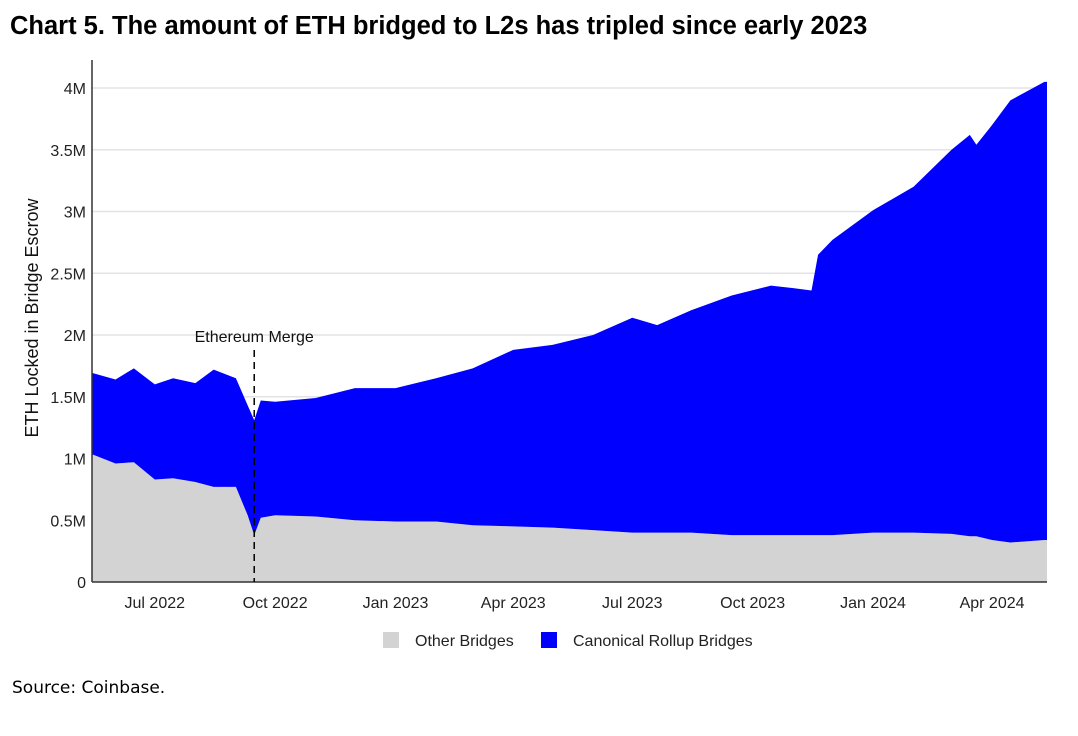  Describe the element at coordinates (464, 641) in the screenshot. I see `legend-label: Other Bridges` at that location.